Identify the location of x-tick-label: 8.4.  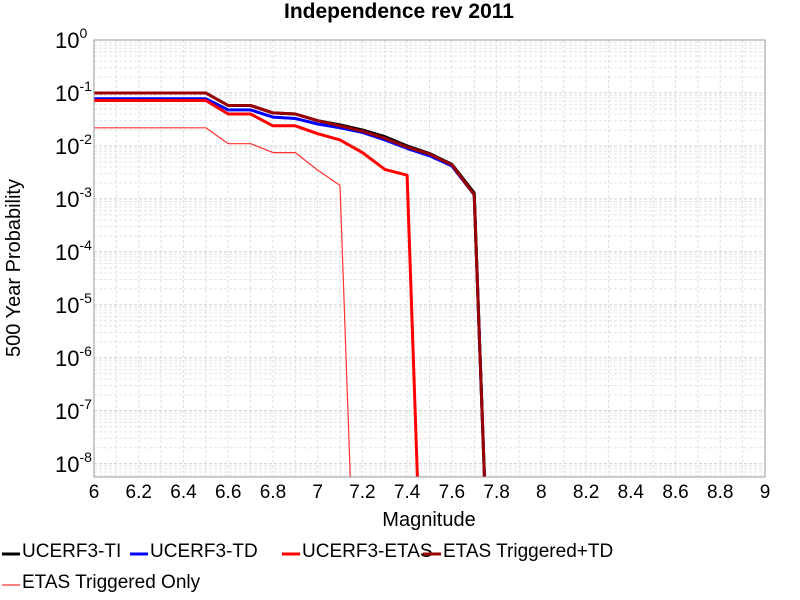
(631, 492).